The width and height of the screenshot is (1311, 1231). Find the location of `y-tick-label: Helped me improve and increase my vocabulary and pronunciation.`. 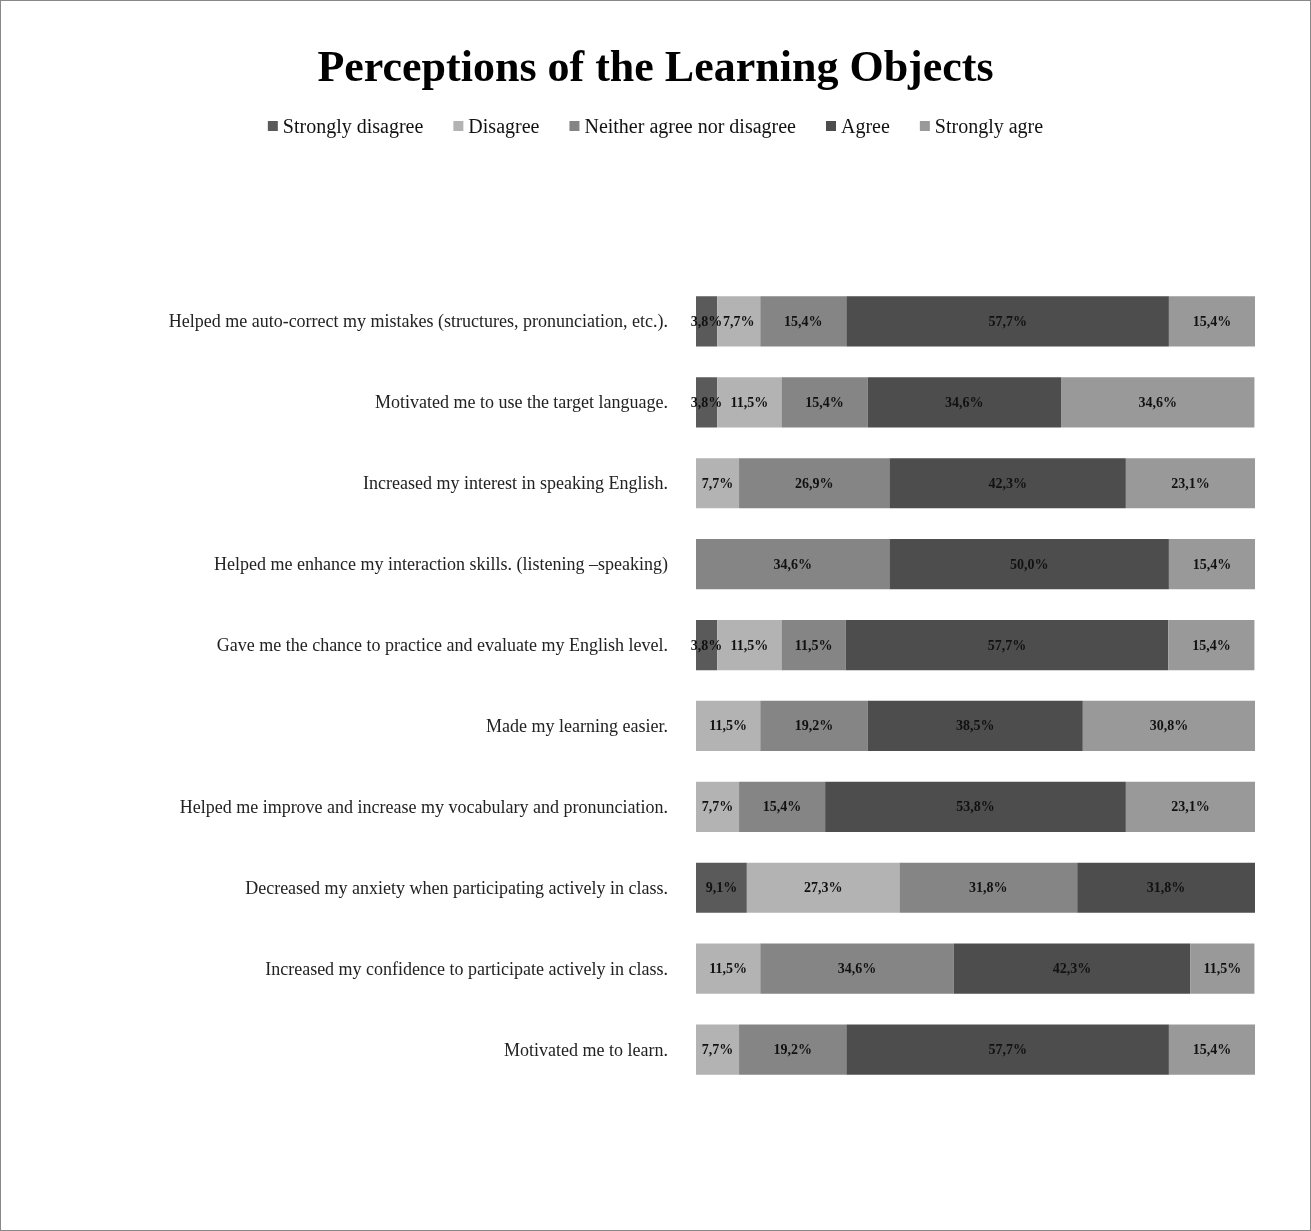

y-tick-label: Helped me improve and increase my vocabulary and pronunciation. is located at coordinates (423, 806).